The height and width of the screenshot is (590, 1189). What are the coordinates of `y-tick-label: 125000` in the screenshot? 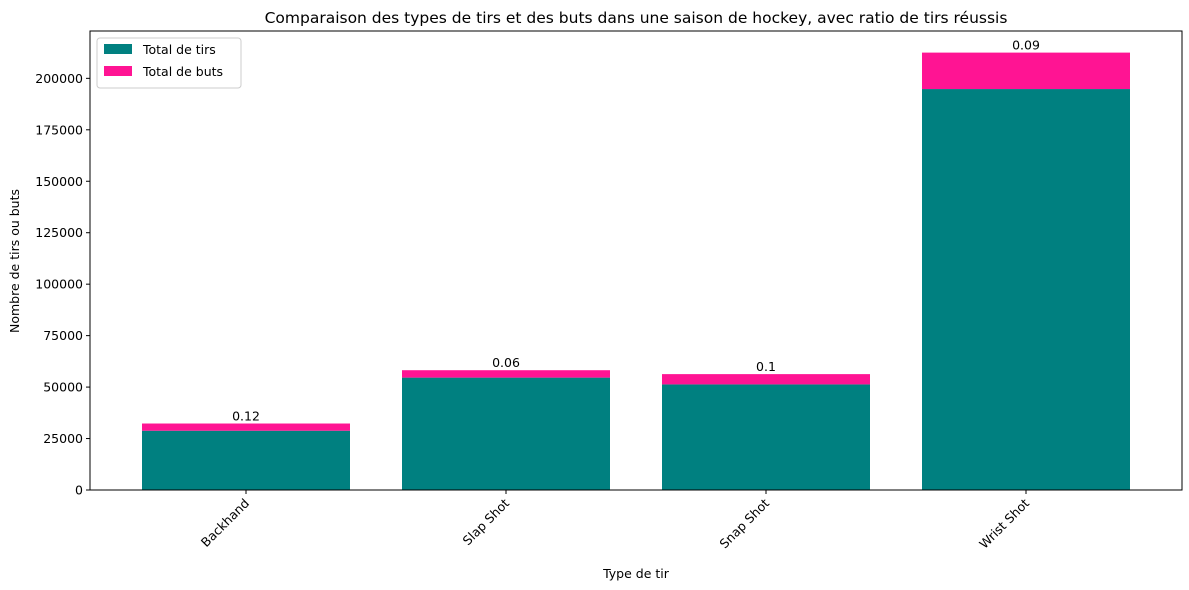 It's located at (59, 232).